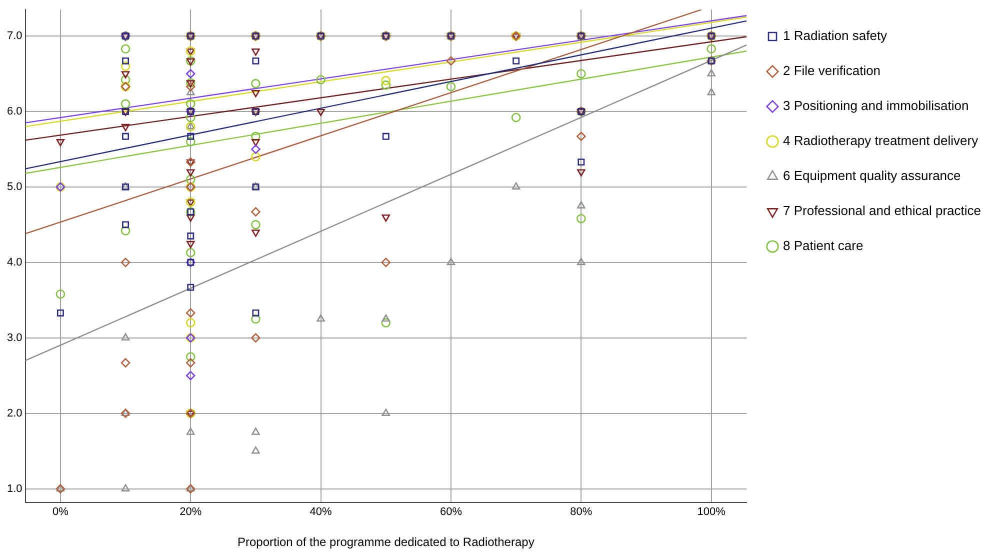  I want to click on y-tick-label: 3.0, so click(14, 338).